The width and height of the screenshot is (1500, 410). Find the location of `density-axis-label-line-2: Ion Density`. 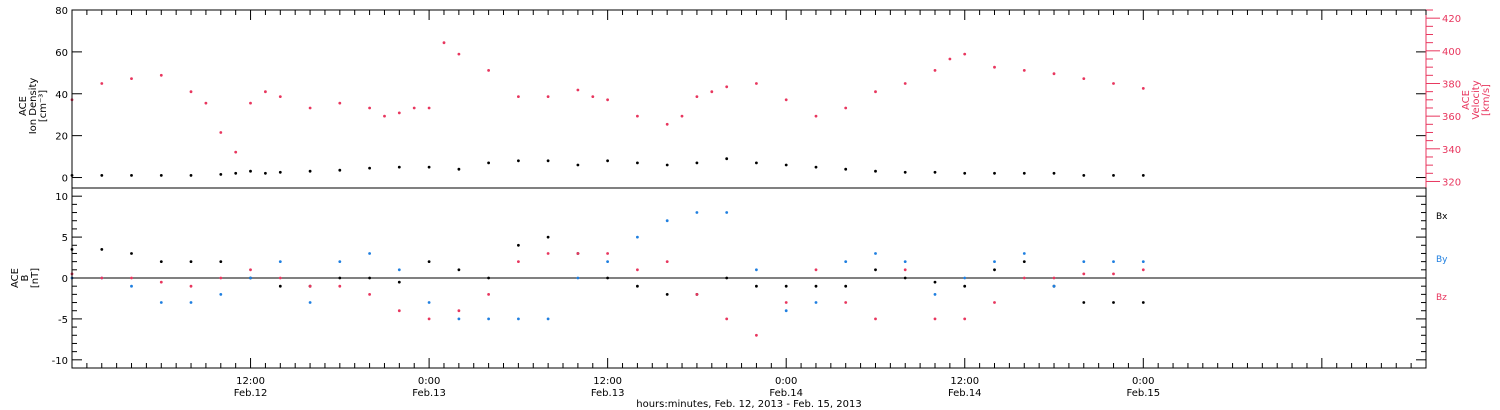

density-axis-label-line-2: Ion Density is located at coordinates (33, 106).